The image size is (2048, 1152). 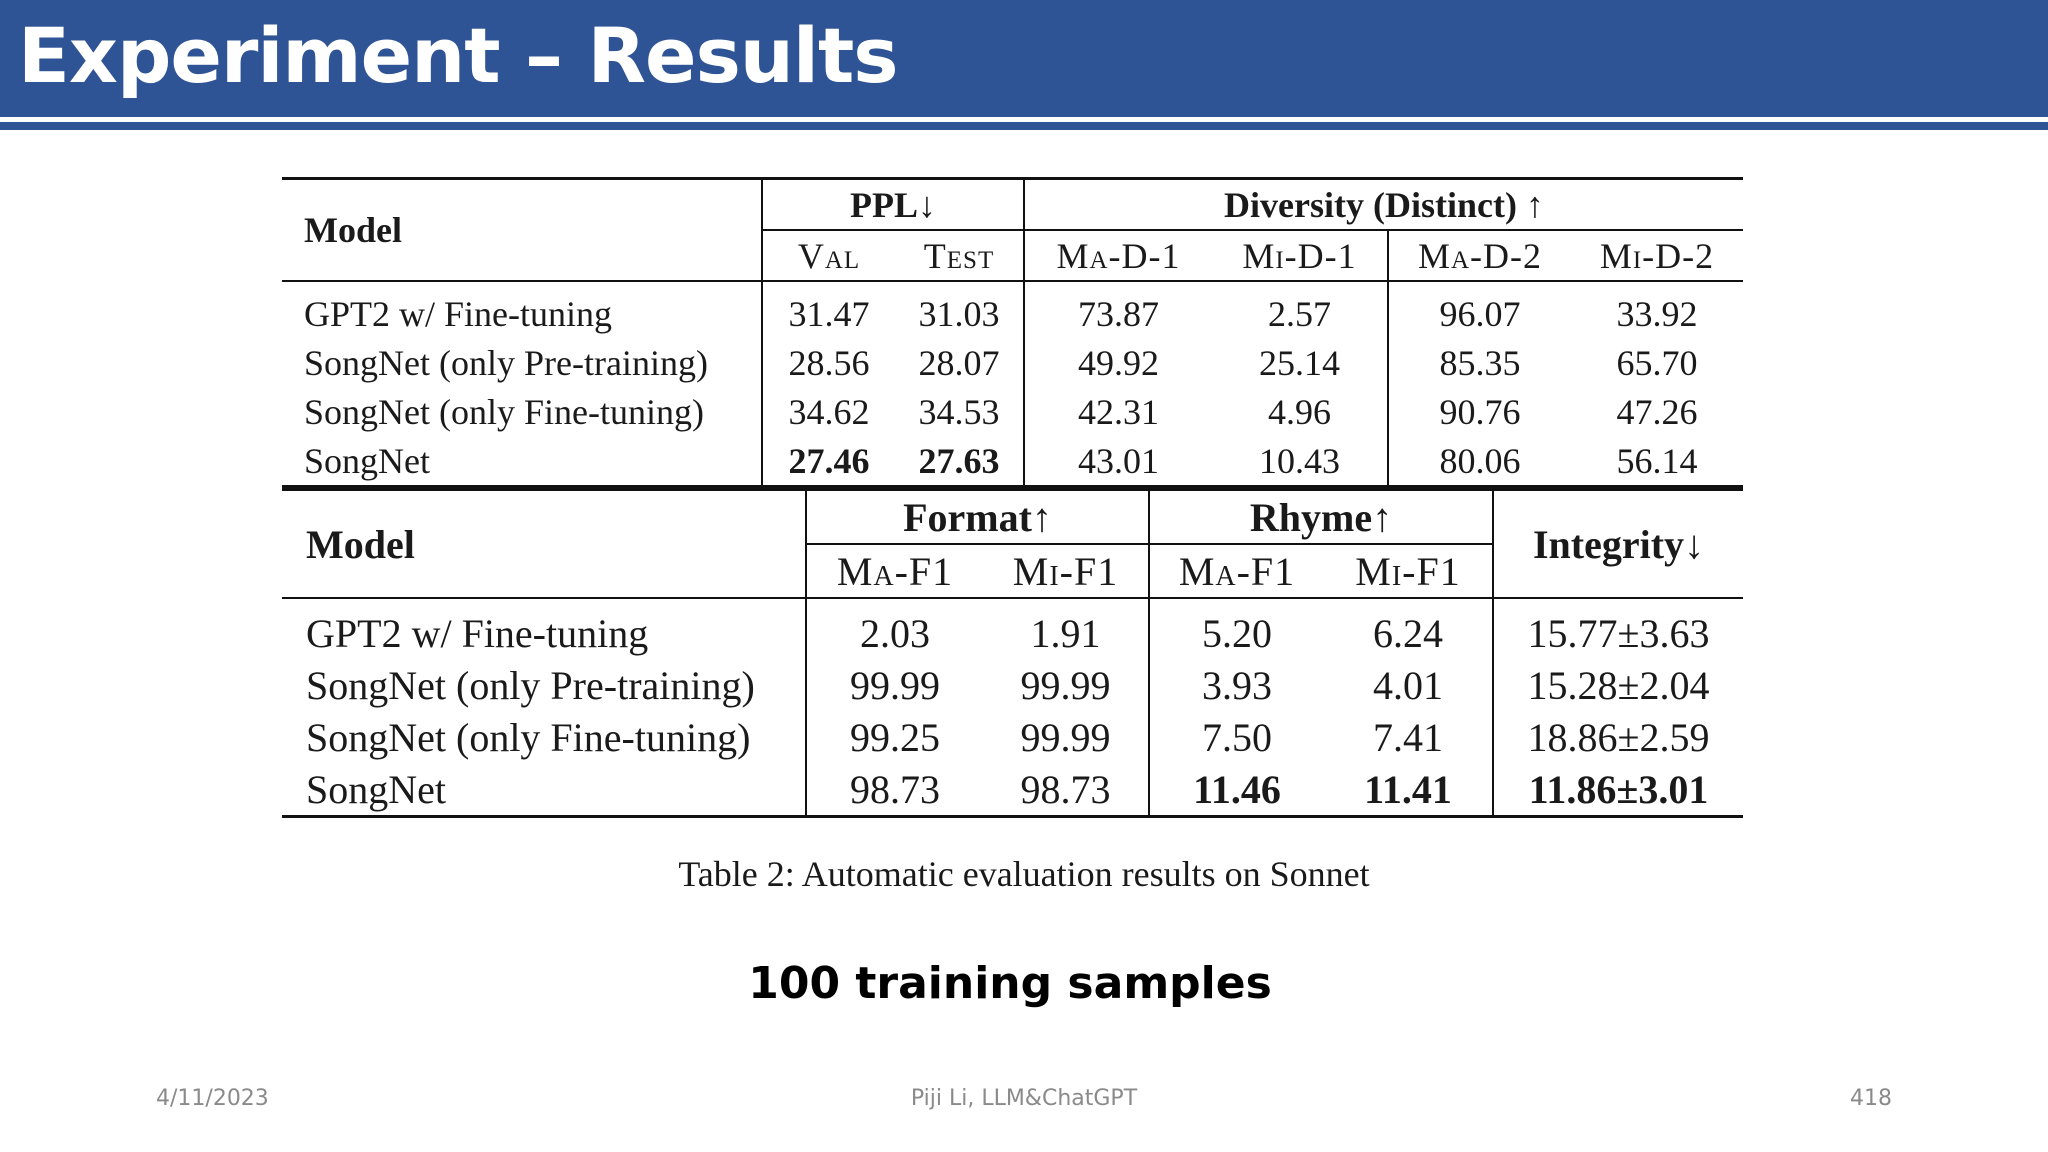 What do you see at coordinates (1617, 543) in the screenshot?
I see `integrity-header: Integrity↓` at bounding box center [1617, 543].